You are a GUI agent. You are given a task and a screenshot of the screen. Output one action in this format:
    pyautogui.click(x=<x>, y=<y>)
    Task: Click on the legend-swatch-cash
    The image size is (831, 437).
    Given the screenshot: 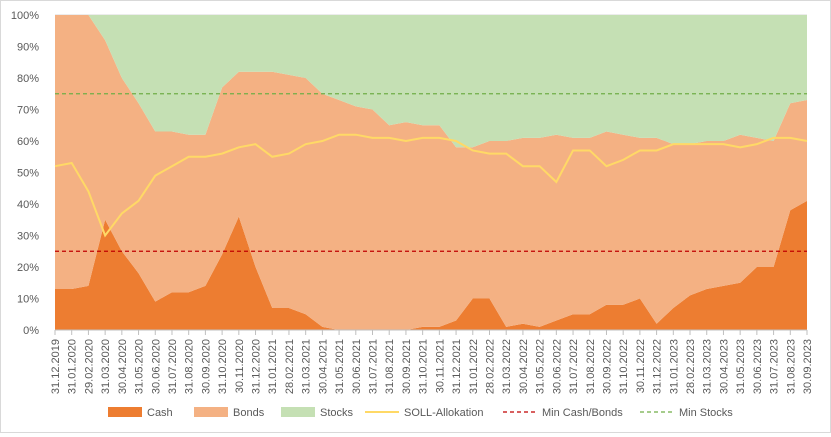 What is the action you would take?
    pyautogui.click(x=125, y=412)
    